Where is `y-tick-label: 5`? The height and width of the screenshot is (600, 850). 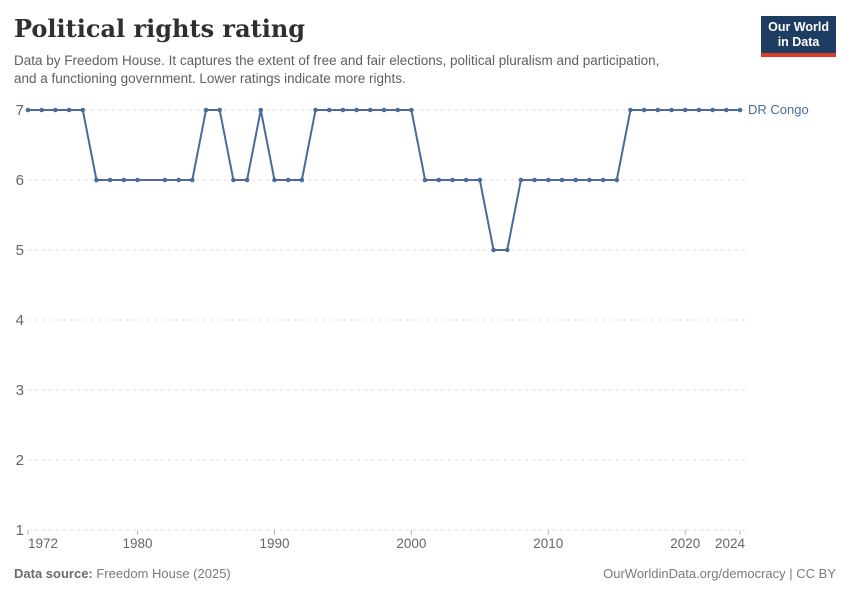 y-tick-label: 5 is located at coordinates (20, 250).